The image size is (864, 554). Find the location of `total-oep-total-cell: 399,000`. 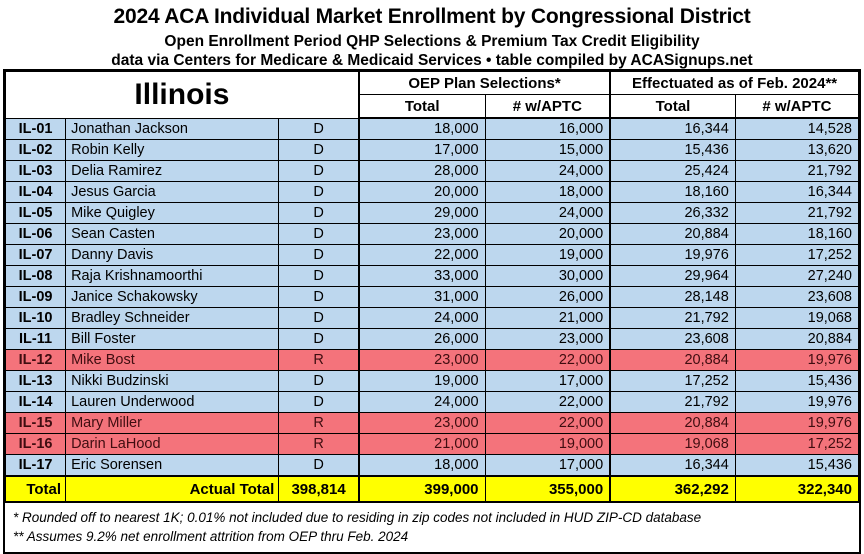

total-oep-total-cell: 399,000 is located at coordinates (421, 489).